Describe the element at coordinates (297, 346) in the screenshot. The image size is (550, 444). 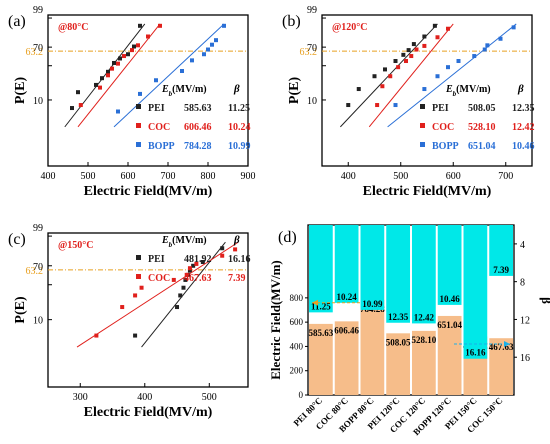
I see `left-y-tick-label: 400` at that location.